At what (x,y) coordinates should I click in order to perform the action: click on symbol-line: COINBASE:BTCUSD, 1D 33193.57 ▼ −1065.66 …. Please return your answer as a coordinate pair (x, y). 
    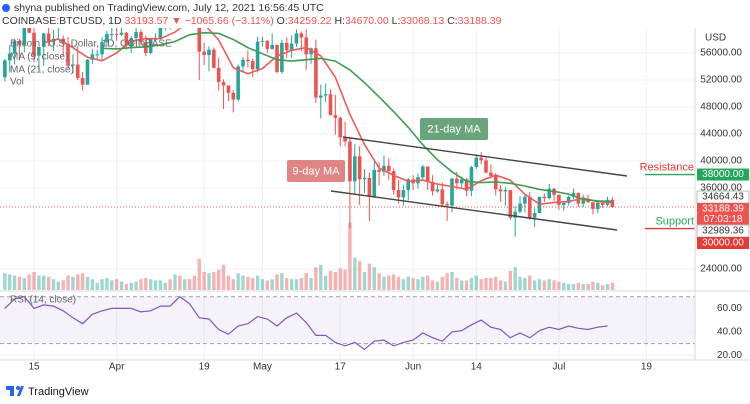
    Looking at the image, I should click on (252, 21).